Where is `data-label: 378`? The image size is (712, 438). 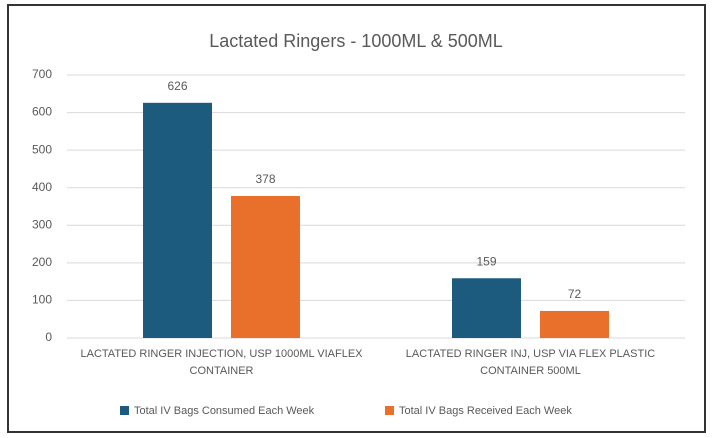 data-label: 378 is located at coordinates (265, 179).